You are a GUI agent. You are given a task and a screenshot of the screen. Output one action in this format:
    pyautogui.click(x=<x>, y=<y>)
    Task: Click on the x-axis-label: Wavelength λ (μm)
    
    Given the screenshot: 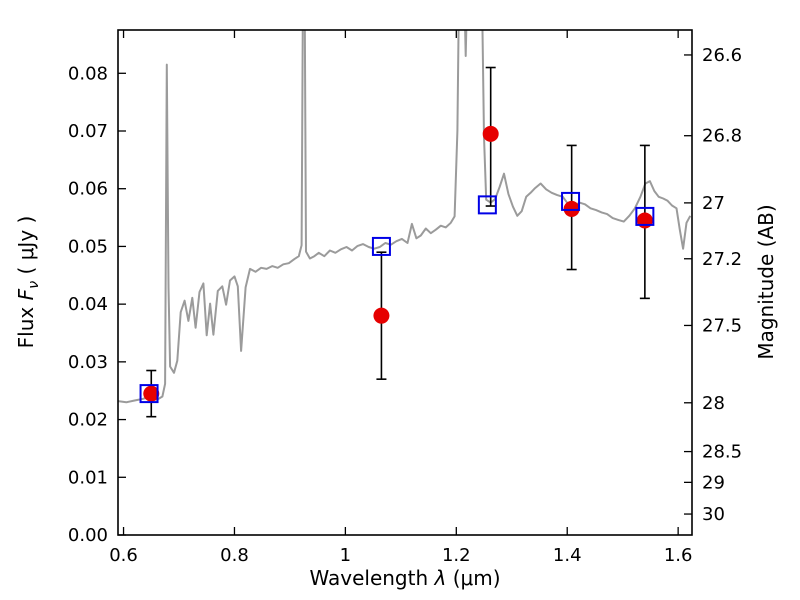 What is the action you would take?
    pyautogui.click(x=404, y=578)
    